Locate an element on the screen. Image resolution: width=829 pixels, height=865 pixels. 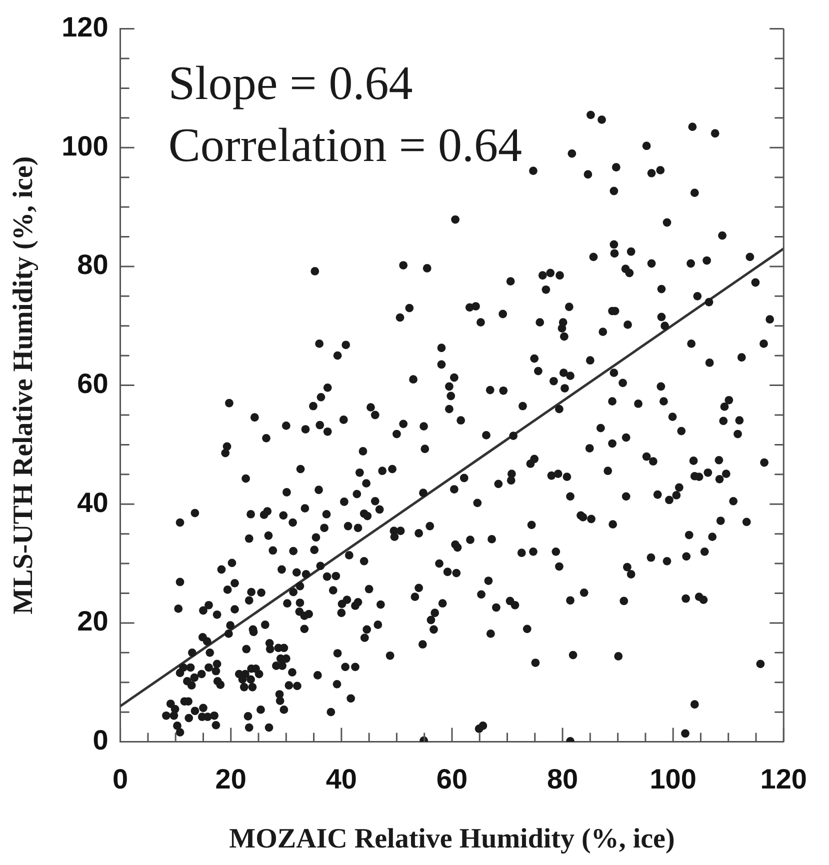
y-axis-title: MLS-UTH Relative Humidity (%, ice) is located at coordinates (24, 385).